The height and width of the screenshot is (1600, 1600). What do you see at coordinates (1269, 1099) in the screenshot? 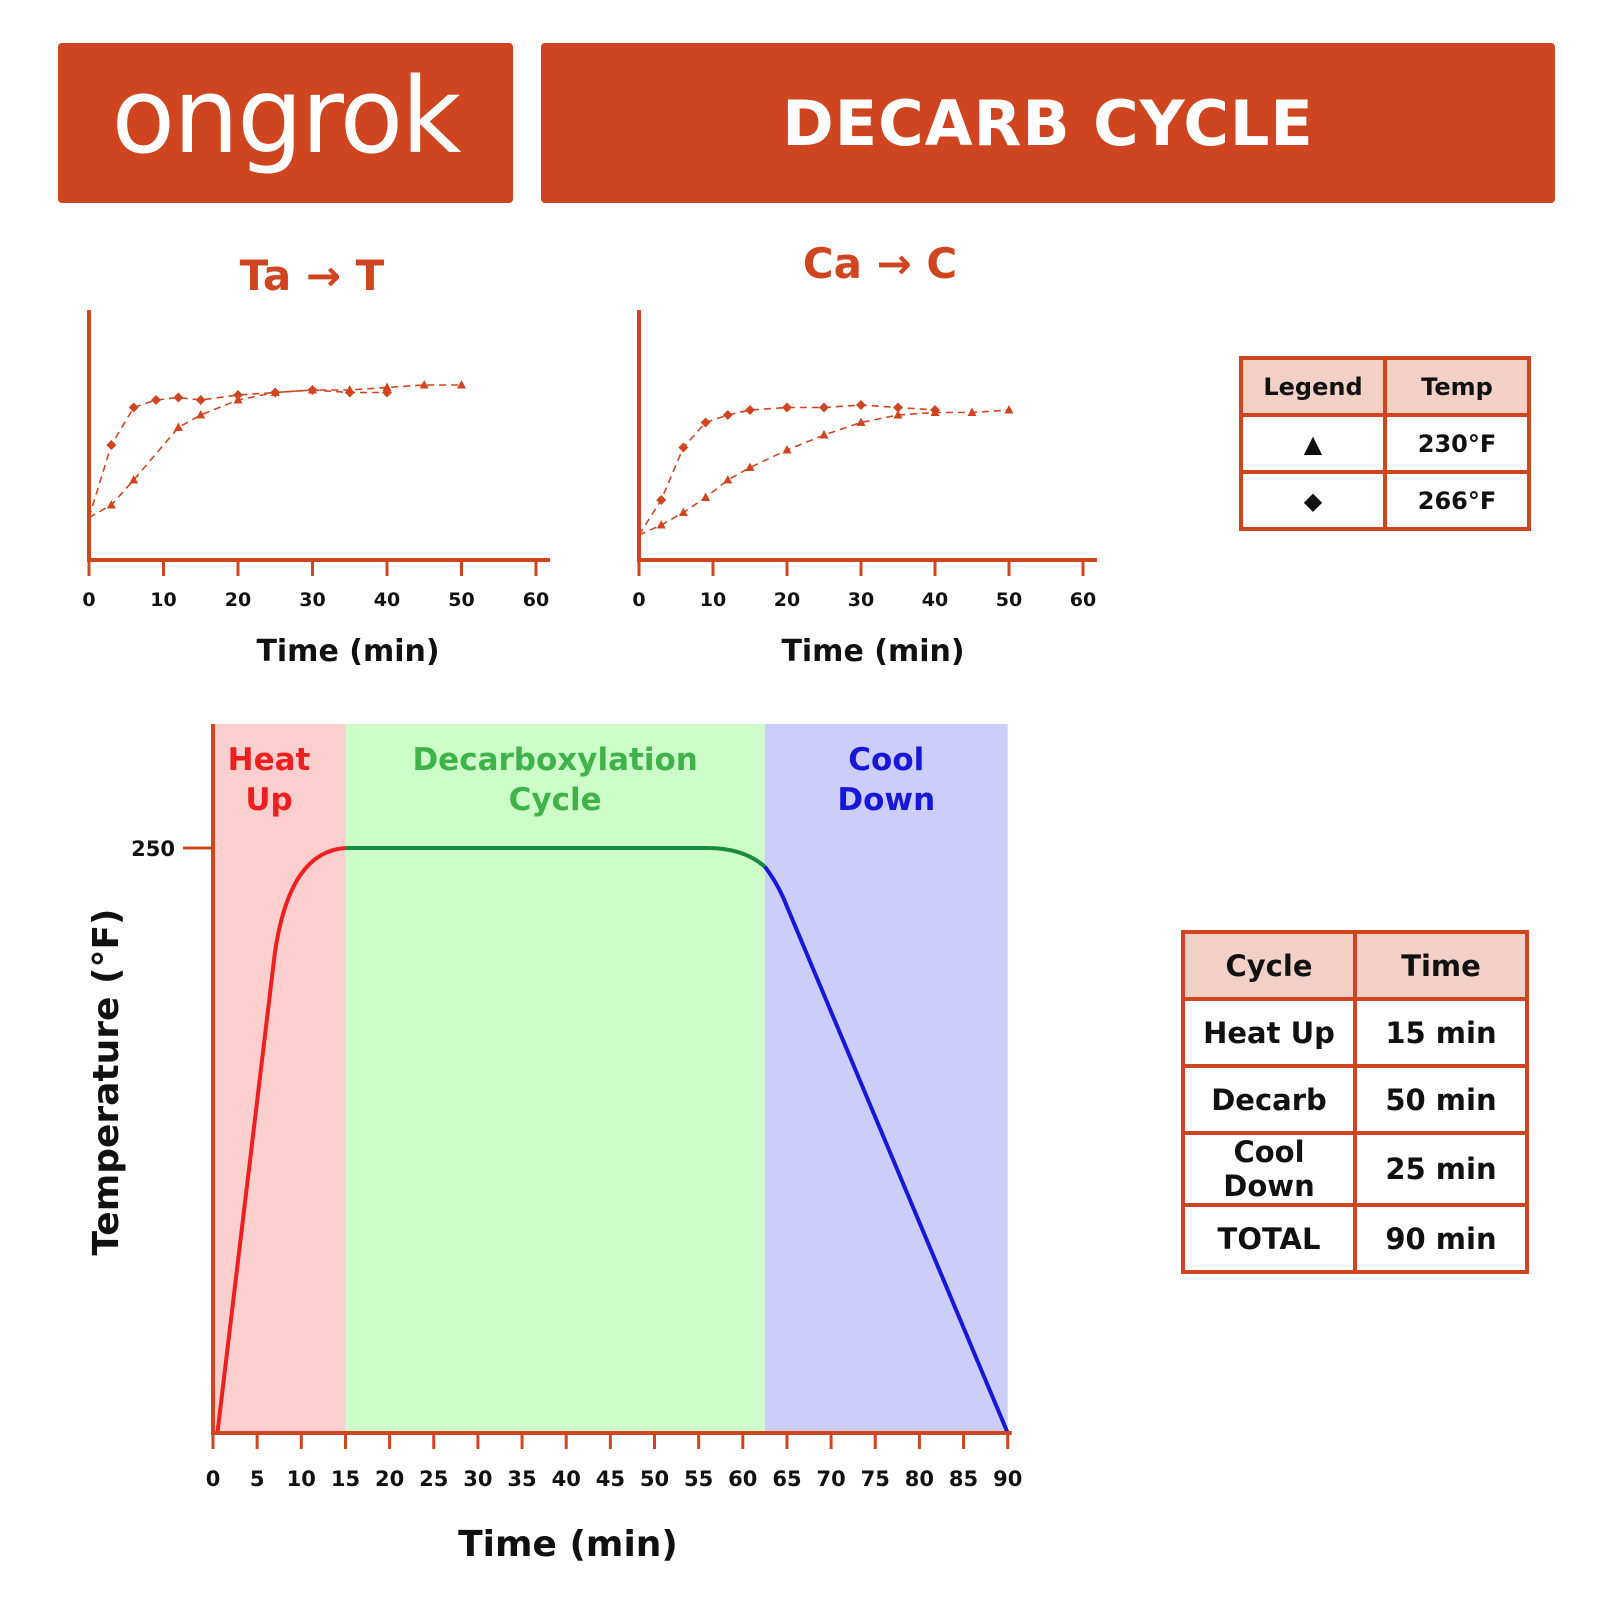
I see `cycle-name: Decarb` at bounding box center [1269, 1099].